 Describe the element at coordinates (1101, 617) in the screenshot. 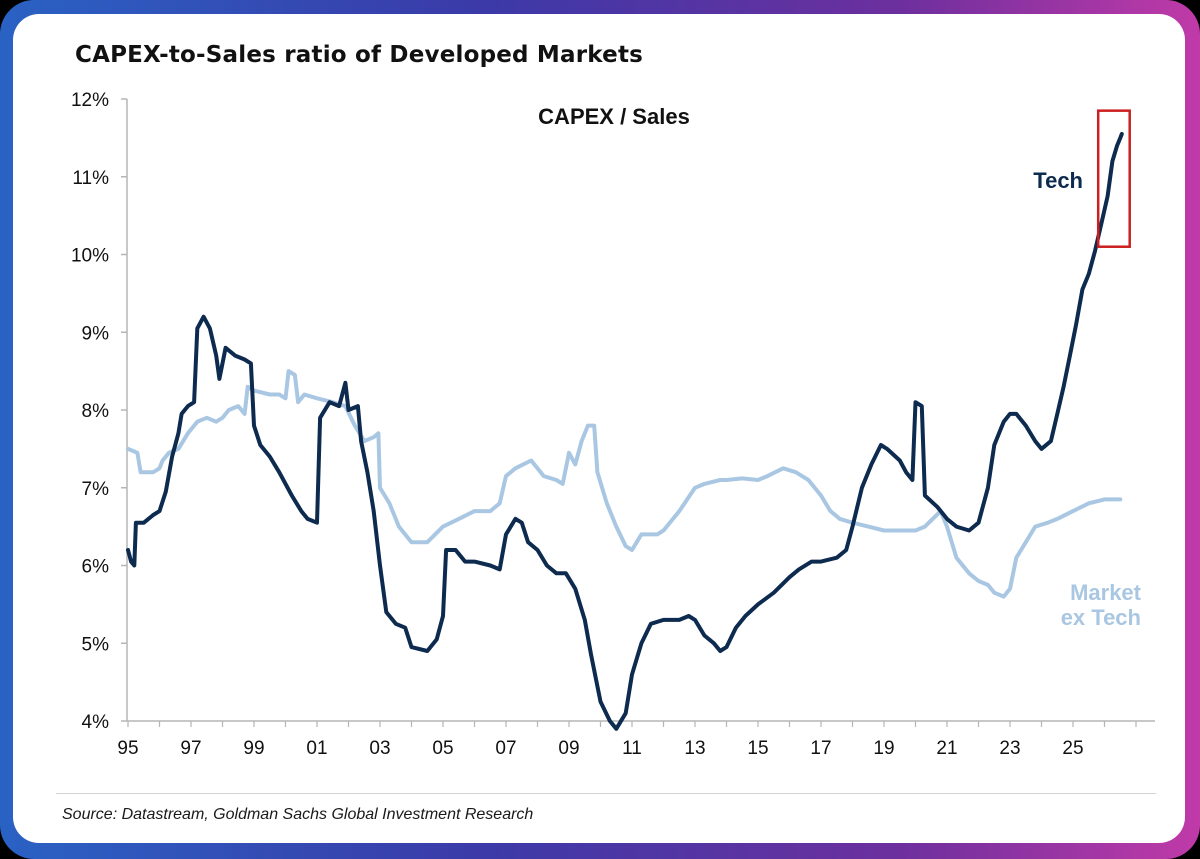

I see `series-label-line: ex Tech` at that location.